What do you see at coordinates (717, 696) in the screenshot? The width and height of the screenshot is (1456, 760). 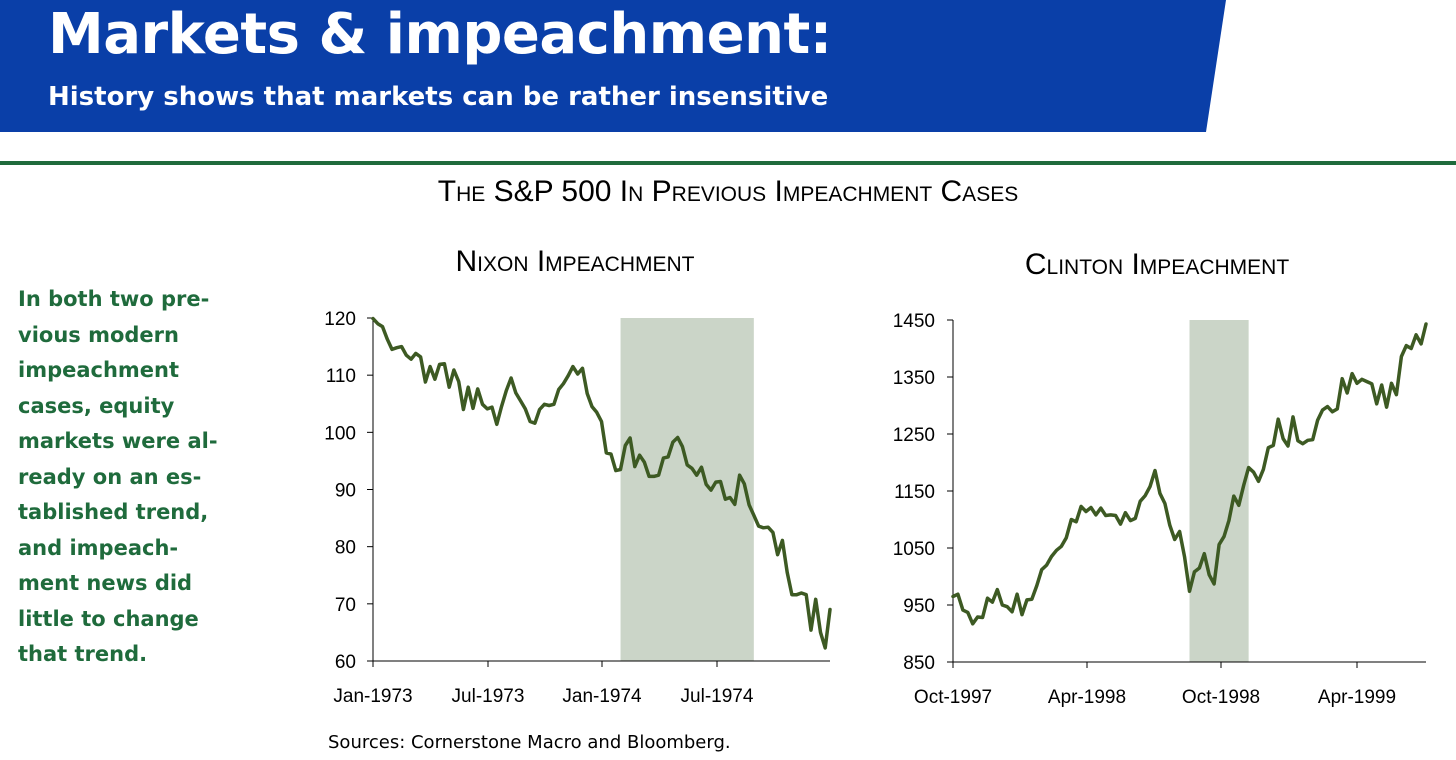 I see `nixon-x-tick-label: Jul-1974` at bounding box center [717, 696].